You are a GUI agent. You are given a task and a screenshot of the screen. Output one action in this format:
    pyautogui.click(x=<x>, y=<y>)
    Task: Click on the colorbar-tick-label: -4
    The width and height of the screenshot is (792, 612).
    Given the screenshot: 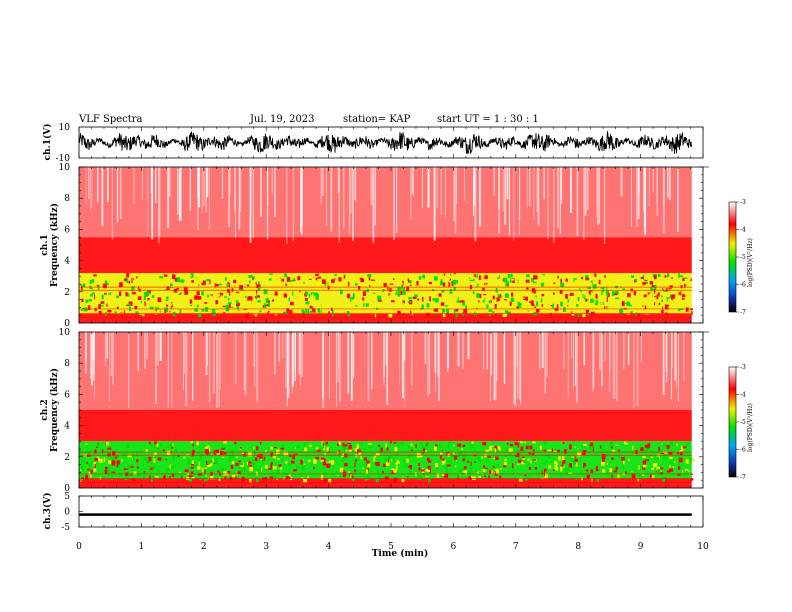 What is the action you would take?
    pyautogui.click(x=743, y=395)
    